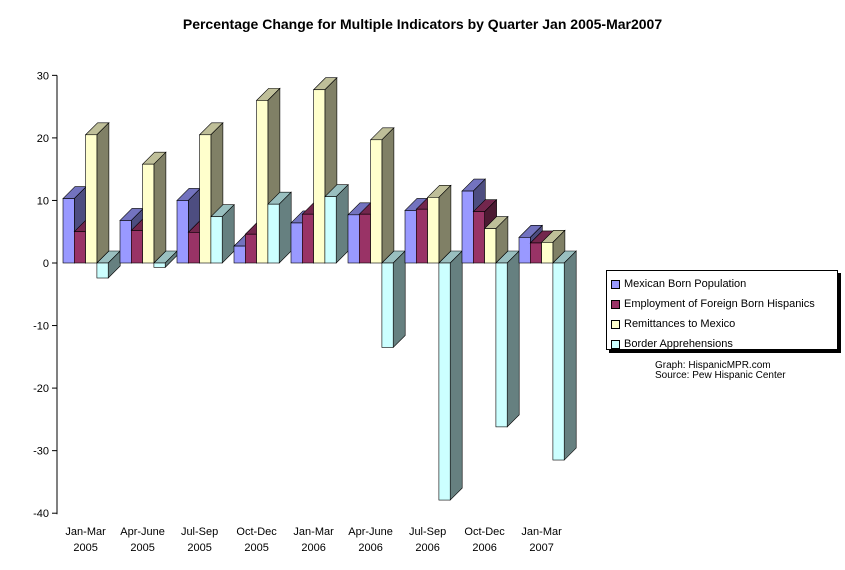 The height and width of the screenshot is (570, 845). What do you see at coordinates (43, 139) in the screenshot?
I see `y-tick-label: 20` at bounding box center [43, 139].